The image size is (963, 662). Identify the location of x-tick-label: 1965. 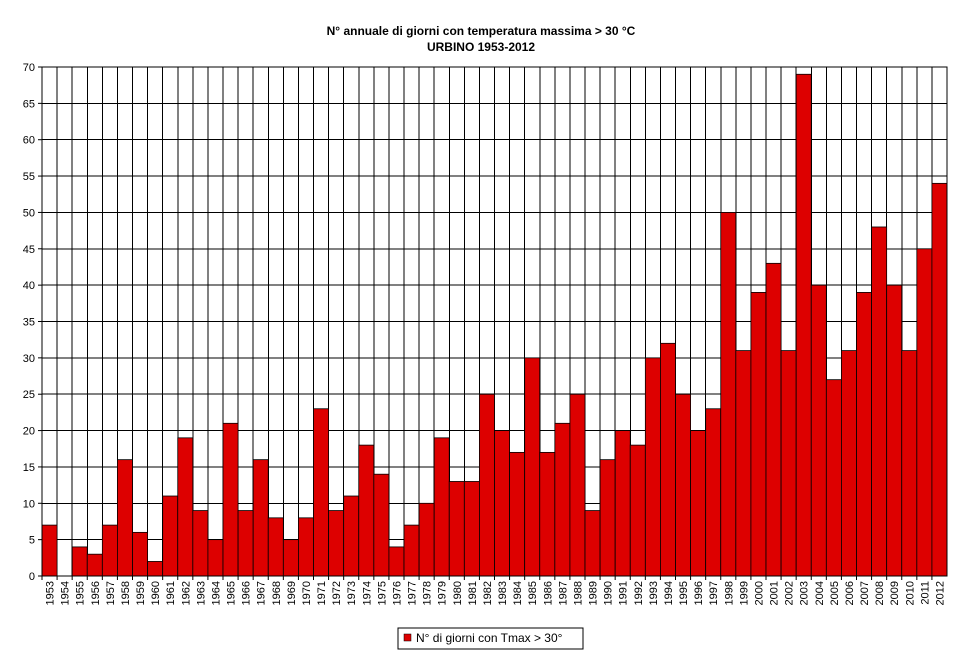
(232, 593).